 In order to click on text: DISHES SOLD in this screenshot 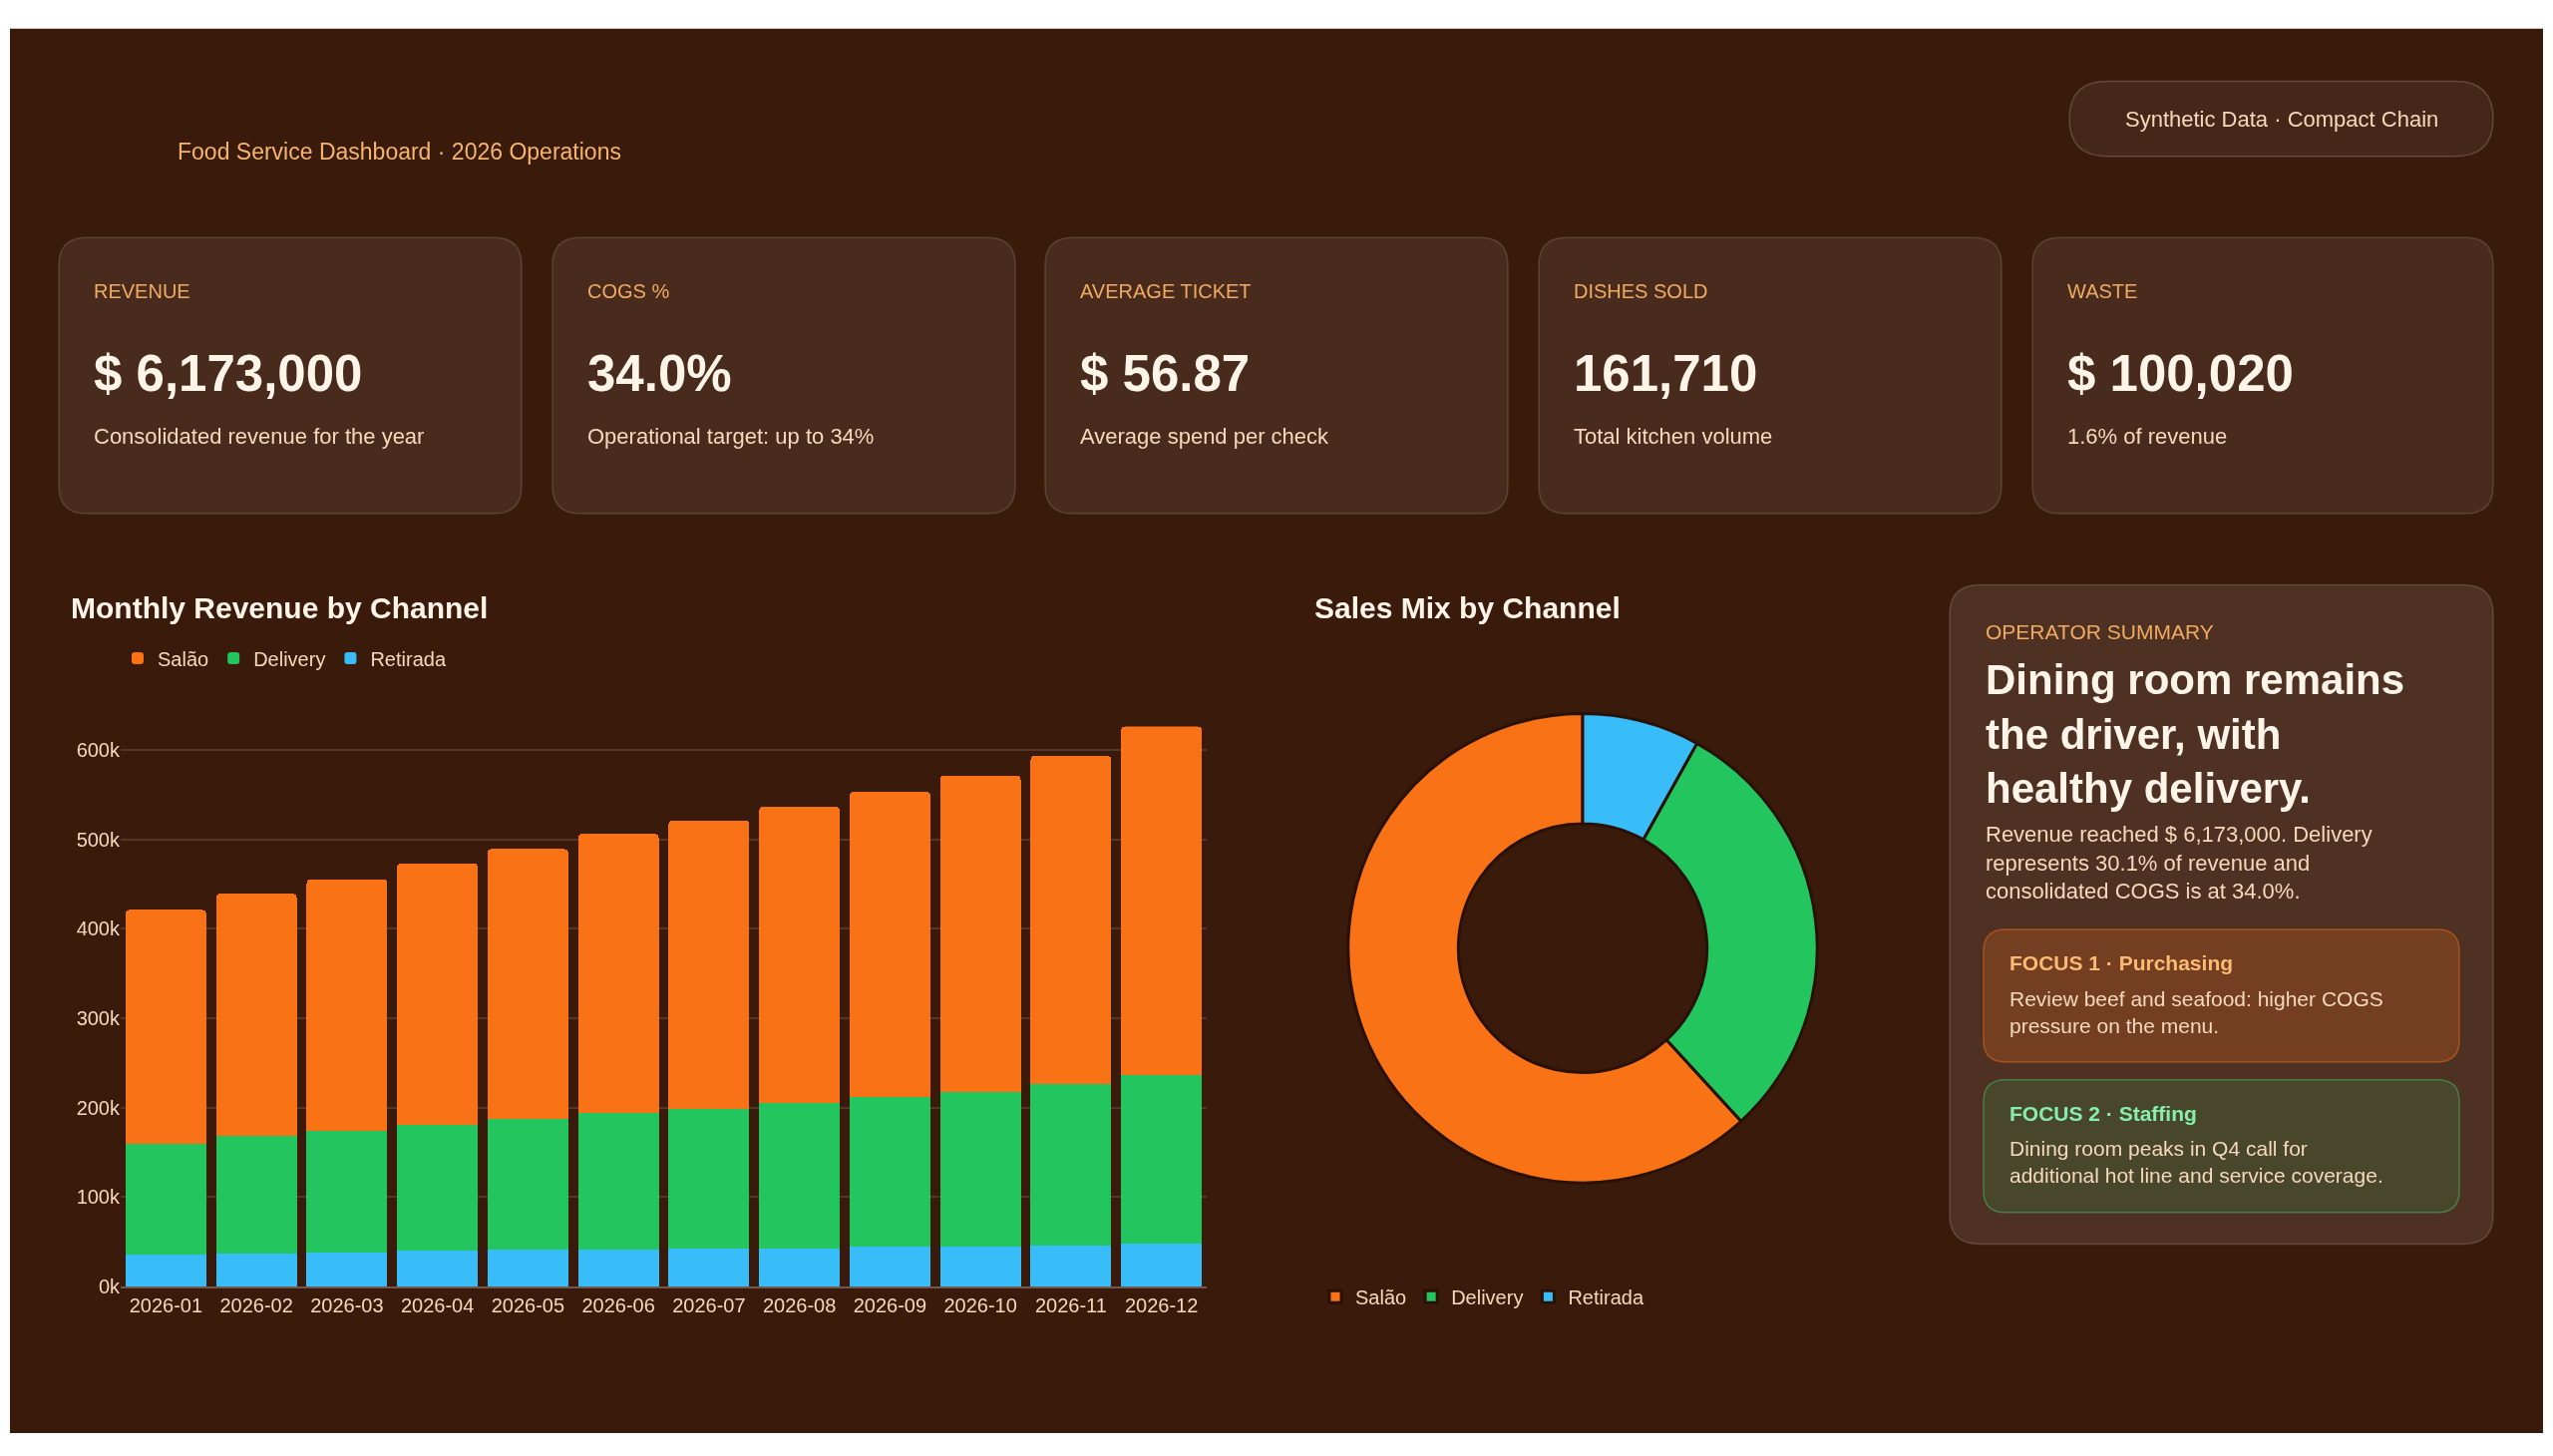, I will do `click(1641, 291)`.